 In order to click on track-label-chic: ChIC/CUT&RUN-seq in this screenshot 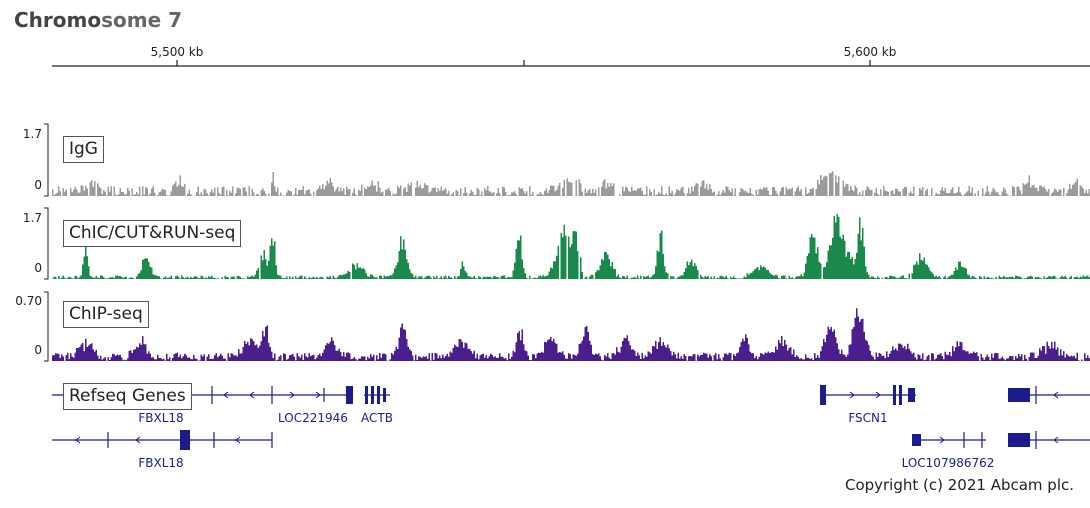, I will do `click(152, 233)`.